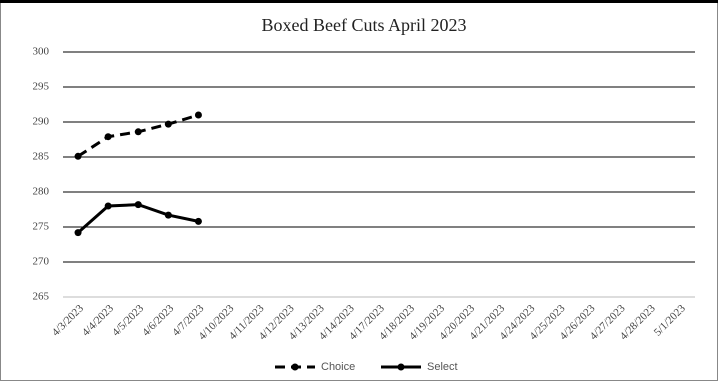 The width and height of the screenshot is (718, 381). I want to click on legend-label: Select, so click(442, 367).